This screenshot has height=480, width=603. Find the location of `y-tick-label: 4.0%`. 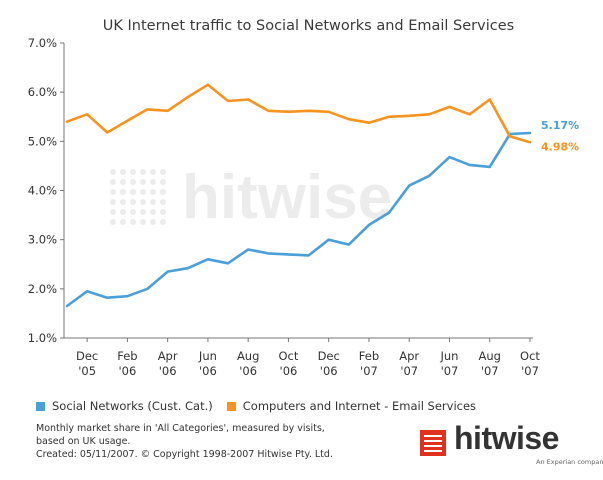

y-tick-label: 4.0% is located at coordinates (42, 191).